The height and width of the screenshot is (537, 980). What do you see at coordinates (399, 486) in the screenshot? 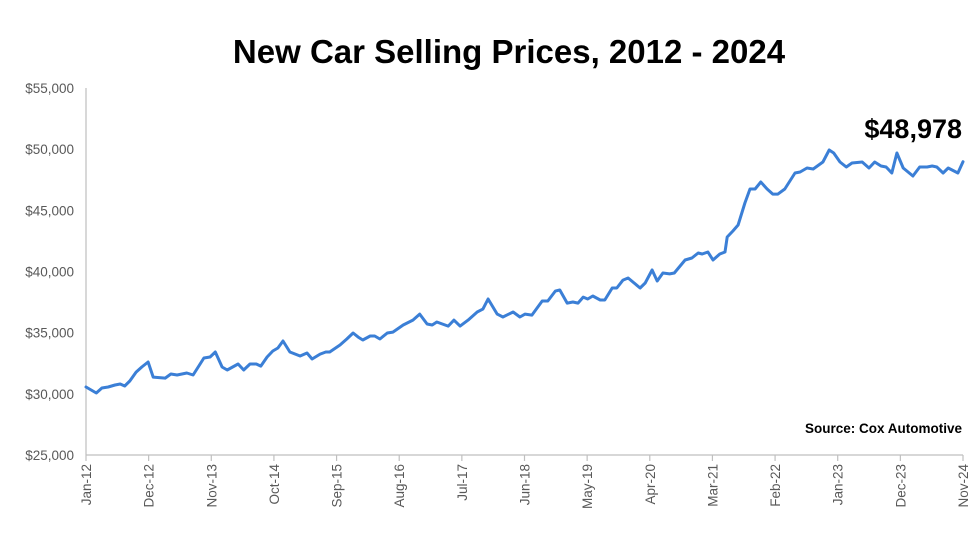
I see `x-tick-label: Aug-16` at bounding box center [399, 486].